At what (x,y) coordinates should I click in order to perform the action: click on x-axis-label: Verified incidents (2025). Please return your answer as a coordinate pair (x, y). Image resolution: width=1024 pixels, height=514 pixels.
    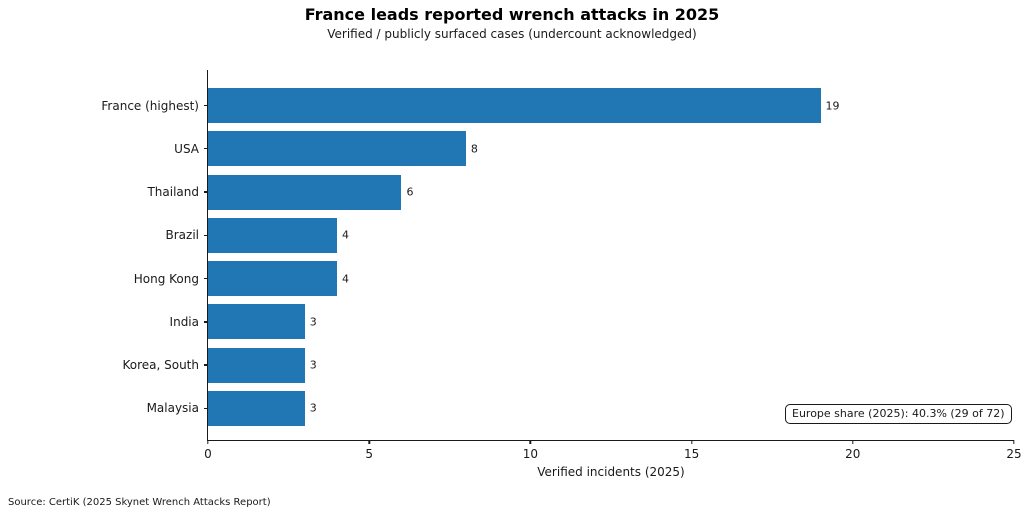
    Looking at the image, I should click on (611, 472).